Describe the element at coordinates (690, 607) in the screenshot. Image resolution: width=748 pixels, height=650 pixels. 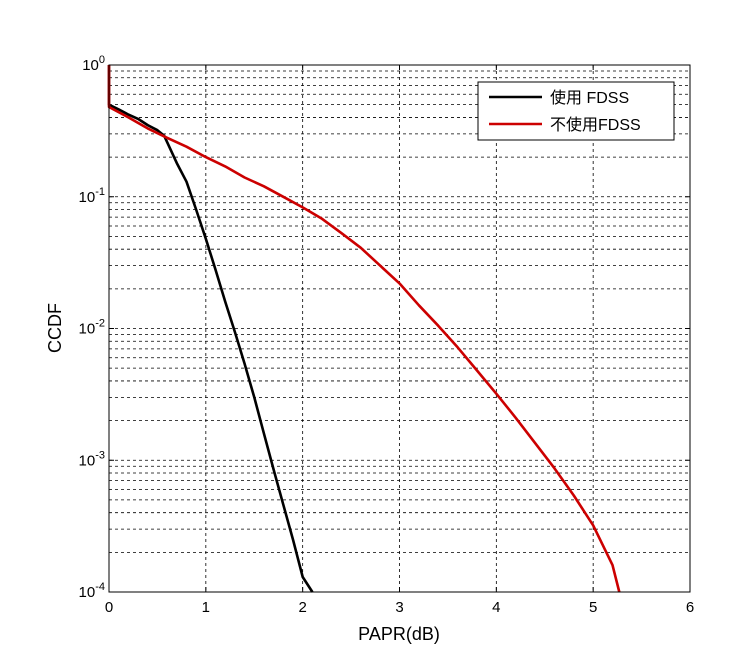
I see `x-tick-label: 6` at that location.